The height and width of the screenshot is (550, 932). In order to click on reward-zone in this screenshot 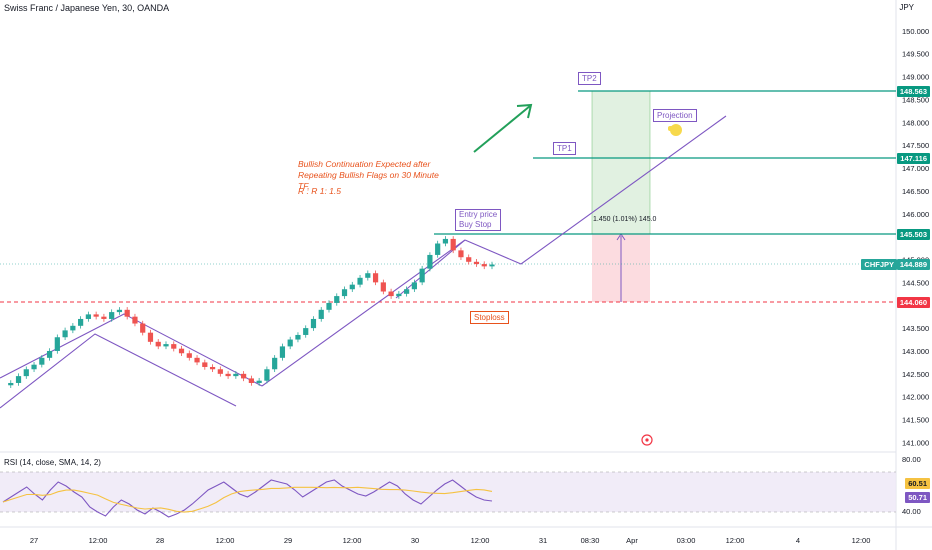, I will do `click(621, 162)`.